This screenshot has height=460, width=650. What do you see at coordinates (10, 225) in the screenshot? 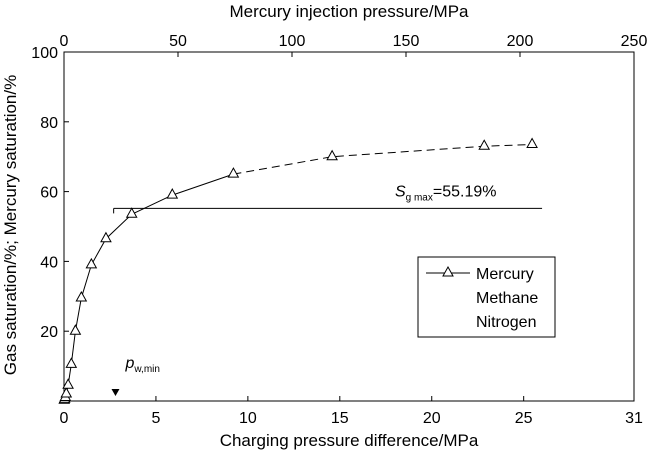
I see `y-axis-title: Gas saturation/%; Mercury saturation/%` at bounding box center [10, 225].